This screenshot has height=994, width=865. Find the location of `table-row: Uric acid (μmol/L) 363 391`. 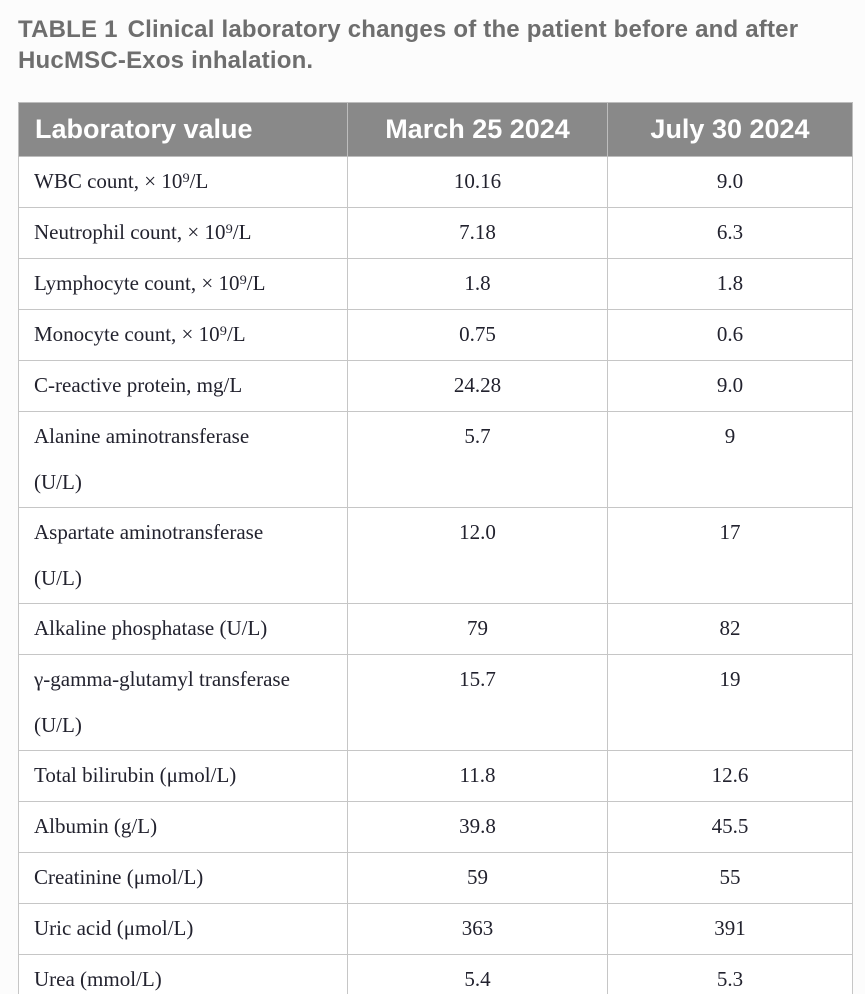

table-row: Uric acid (μmol/L) 363 391 is located at coordinates (435, 929).